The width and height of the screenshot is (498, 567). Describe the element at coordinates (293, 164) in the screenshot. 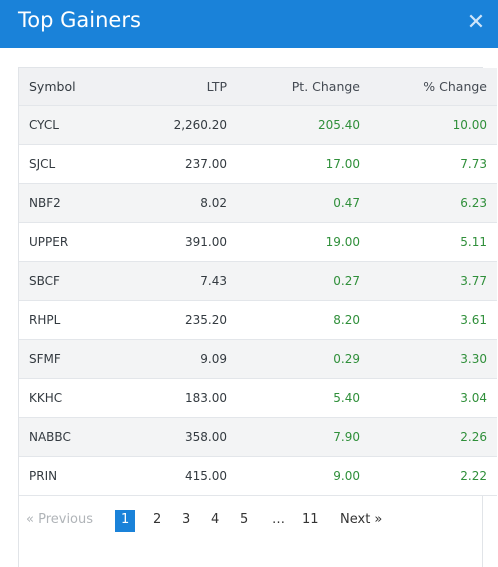

I see `cell-pt-change: 17.00` at that location.